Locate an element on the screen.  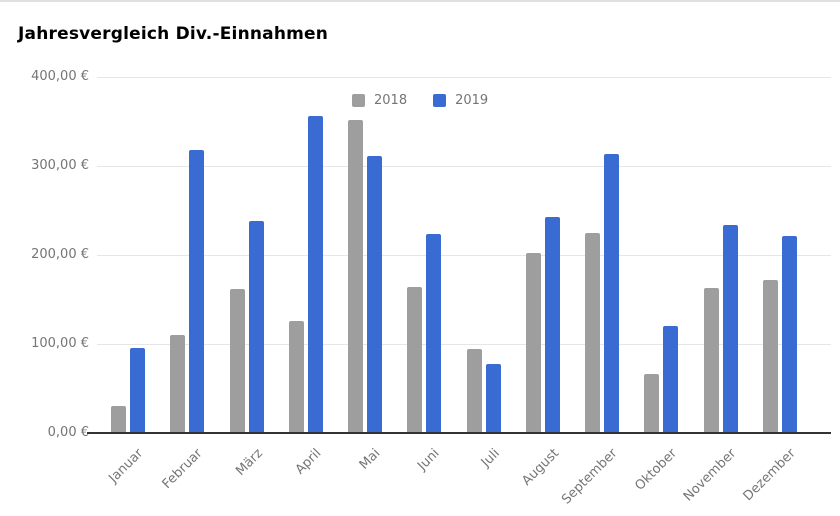
y-axis-tick-label: 0,00 € is located at coordinates (68, 432).